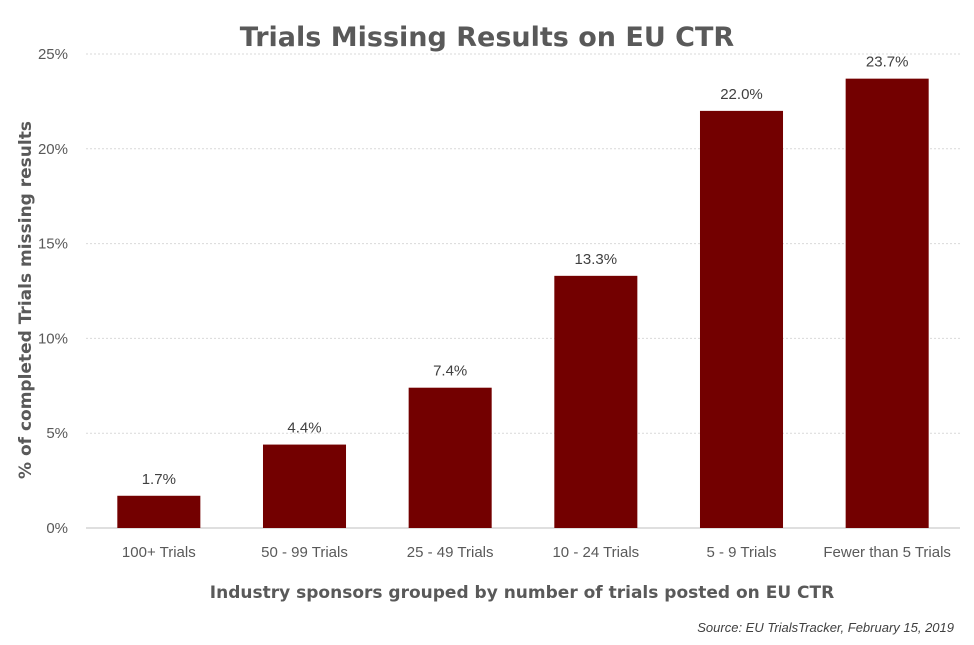  Describe the element at coordinates (487, 37) in the screenshot. I see `chart-title: Trials Missing Results on EU CTR` at that location.